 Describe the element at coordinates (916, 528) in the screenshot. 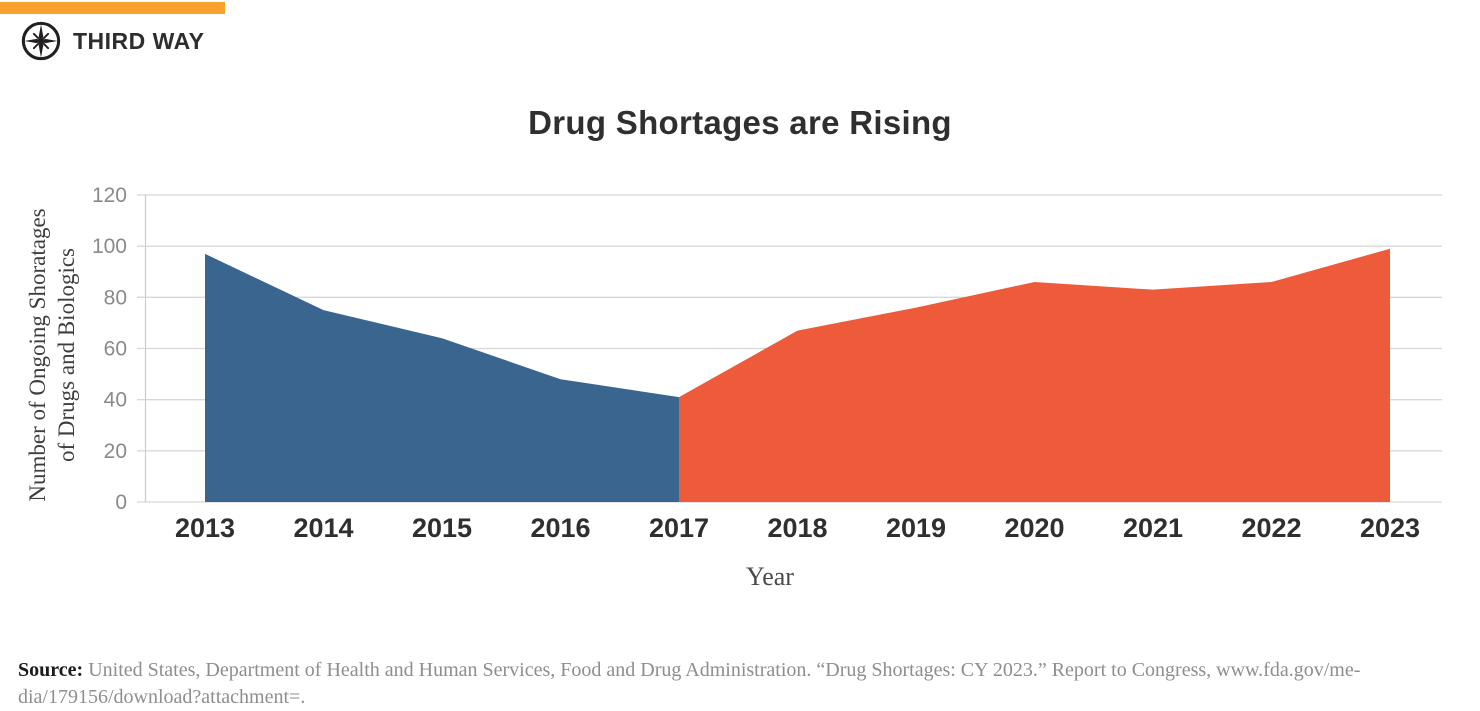

I see `x-tick-label: 2019` at that location.